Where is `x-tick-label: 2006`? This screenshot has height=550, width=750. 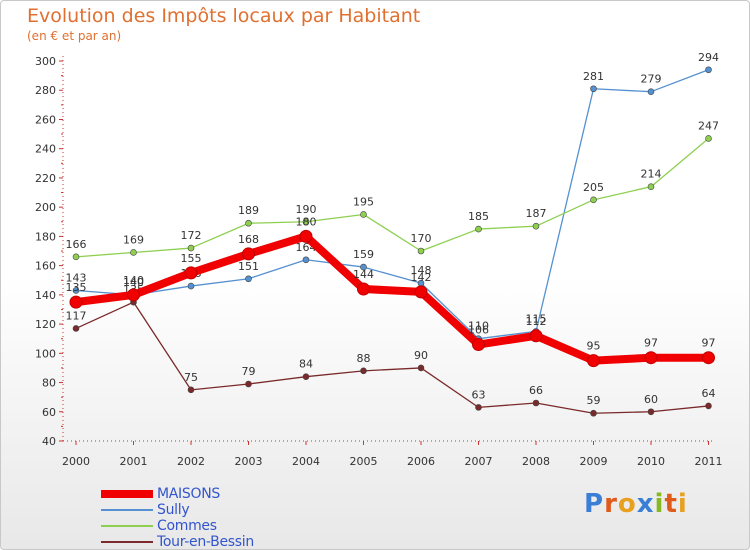
x-tick-label: 2006 is located at coordinates (421, 461).